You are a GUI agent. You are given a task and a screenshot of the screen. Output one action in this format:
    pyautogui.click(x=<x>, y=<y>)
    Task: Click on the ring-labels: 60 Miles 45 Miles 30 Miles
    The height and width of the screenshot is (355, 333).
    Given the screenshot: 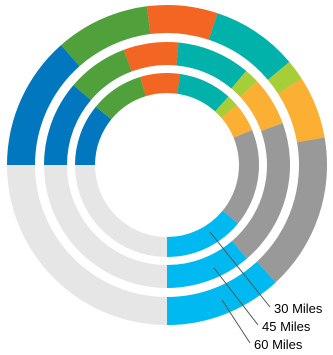 What is the action you would take?
    pyautogui.click(x=288, y=326)
    